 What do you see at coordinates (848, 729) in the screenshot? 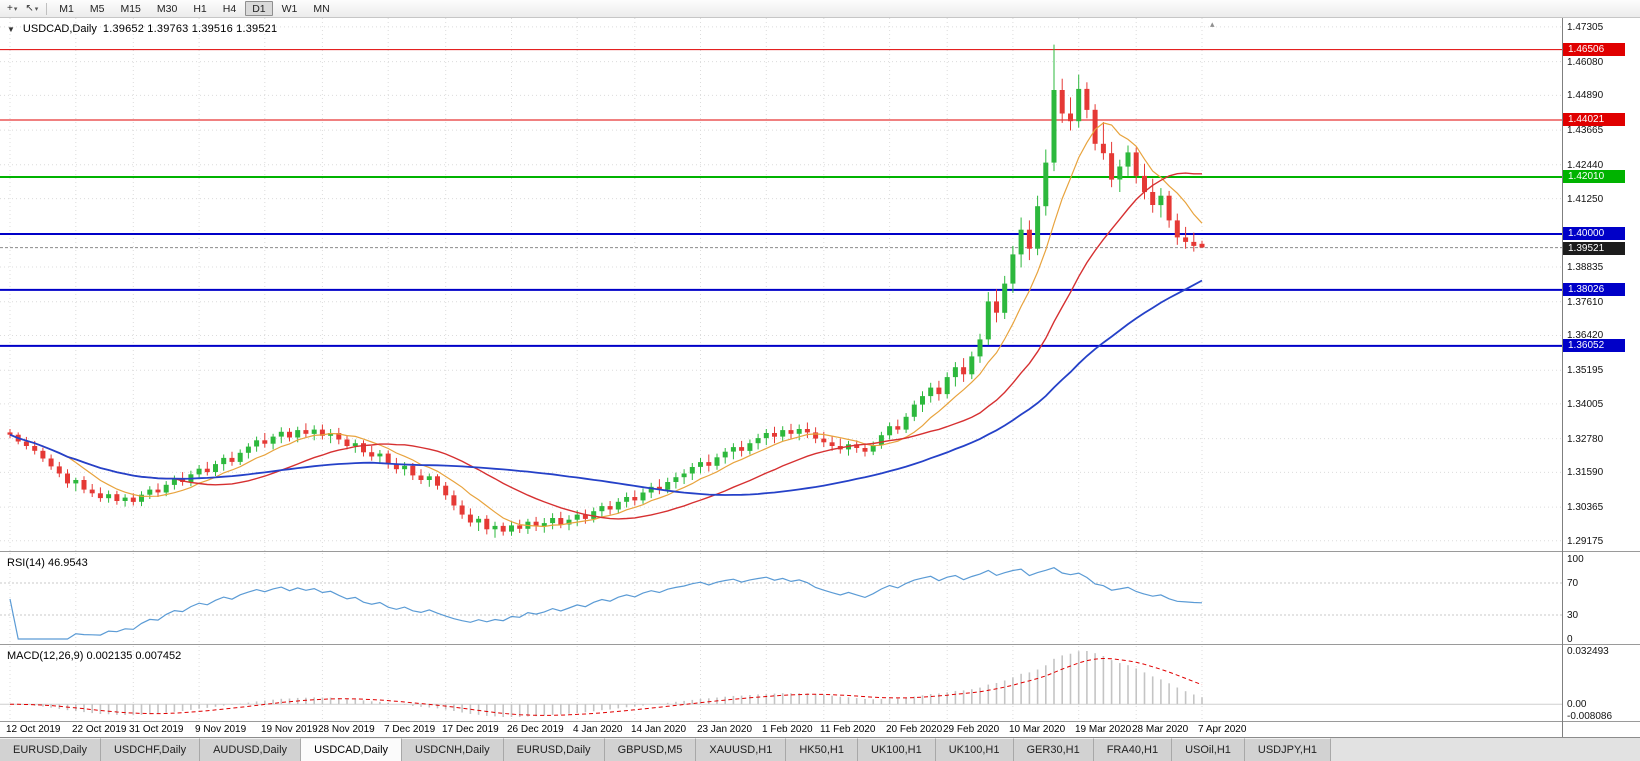
I see `time-axis-label: 11 Feb 2020` at bounding box center [848, 729].